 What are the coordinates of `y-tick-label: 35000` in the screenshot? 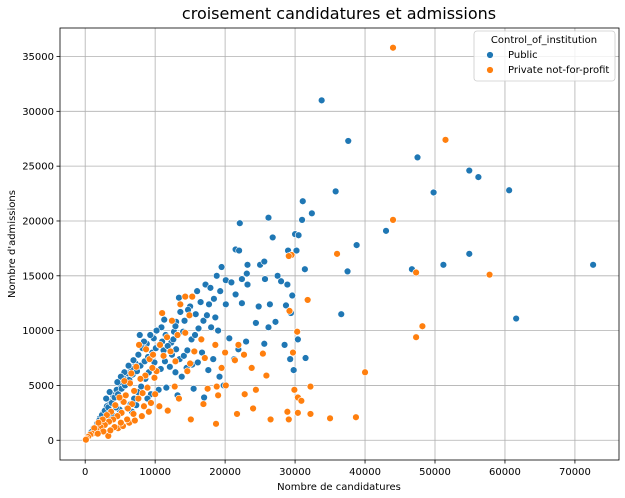 It's located at (38, 57).